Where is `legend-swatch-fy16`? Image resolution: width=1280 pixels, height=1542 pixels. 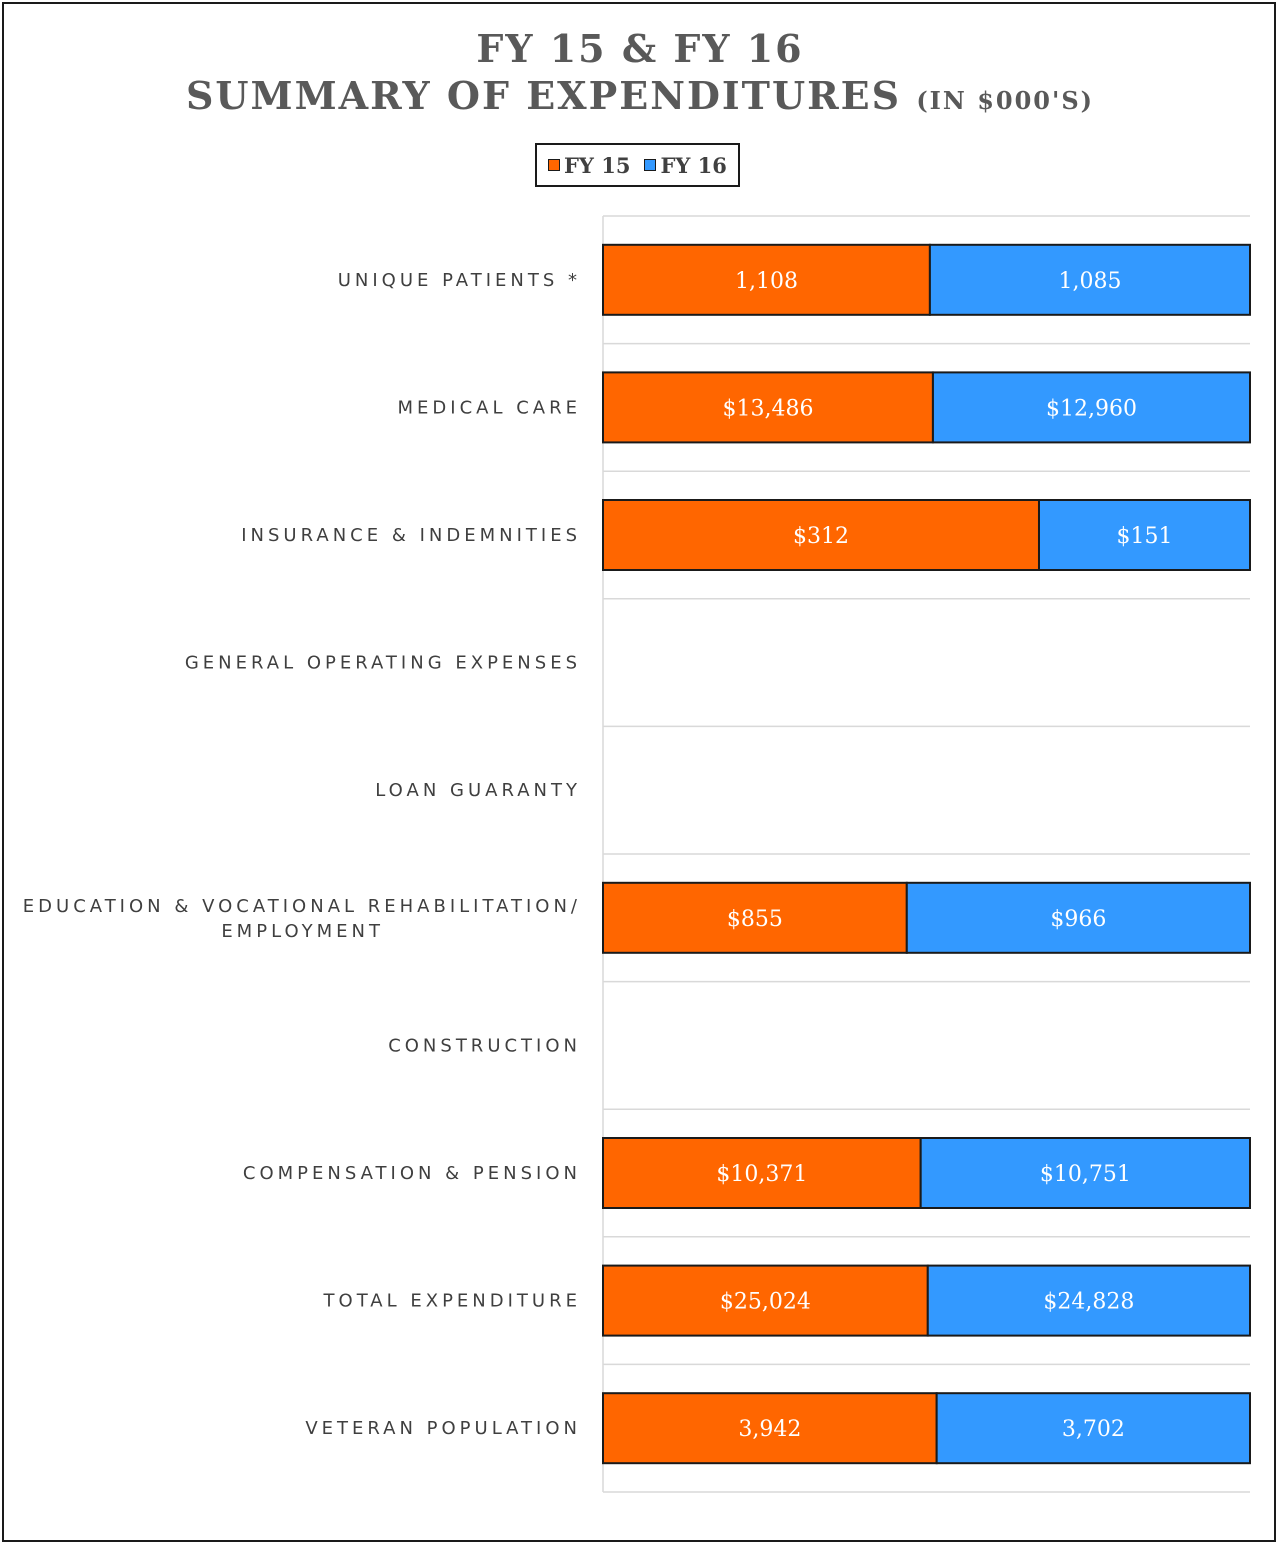
legend-swatch-fy16 is located at coordinates (650, 165).